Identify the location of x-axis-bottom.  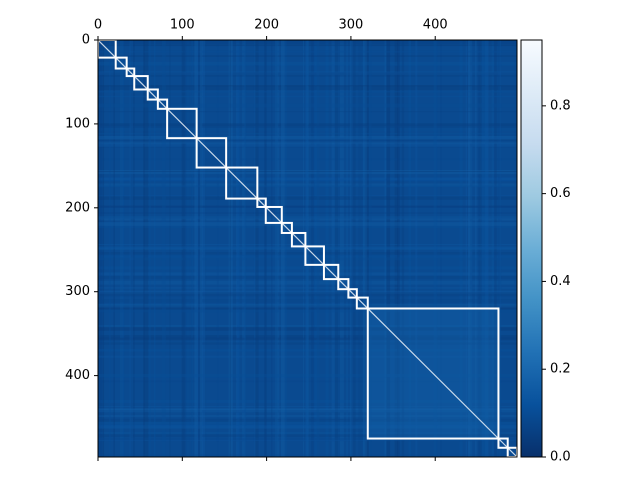
(266, 459).